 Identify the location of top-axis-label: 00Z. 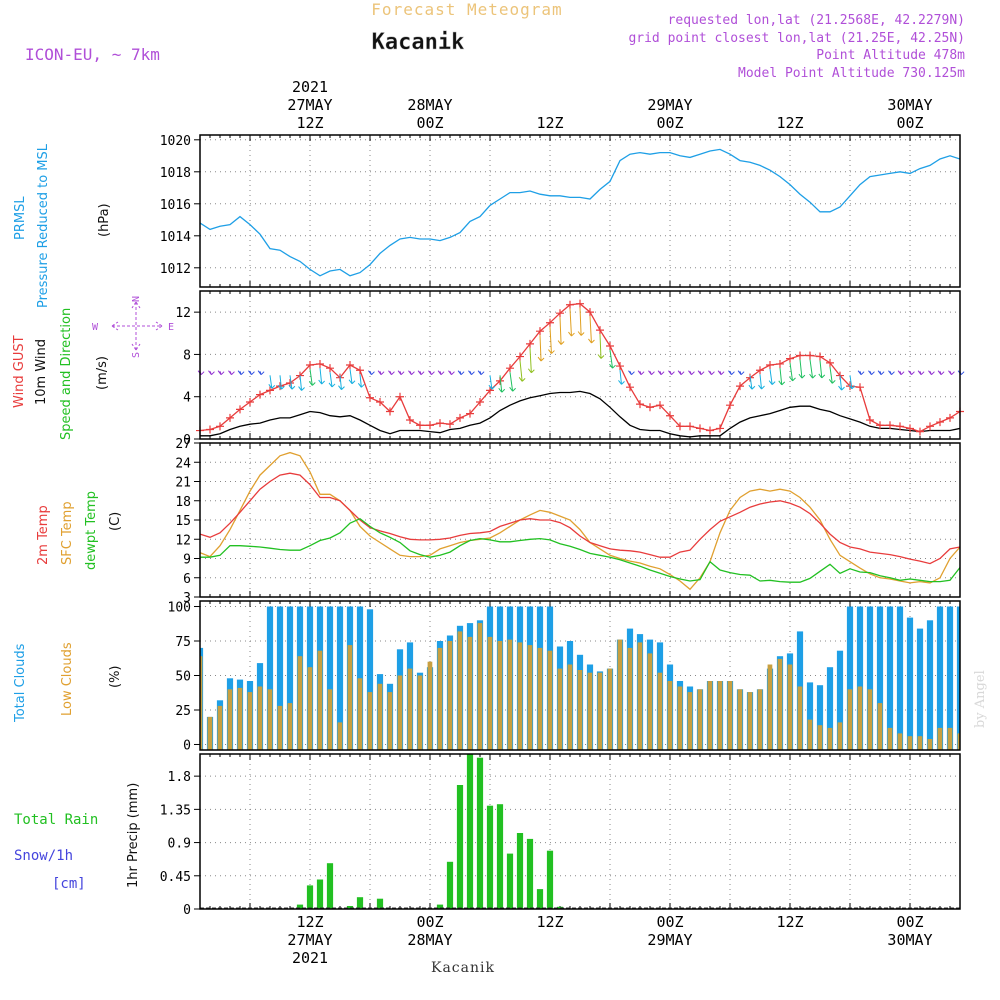
(429, 123).